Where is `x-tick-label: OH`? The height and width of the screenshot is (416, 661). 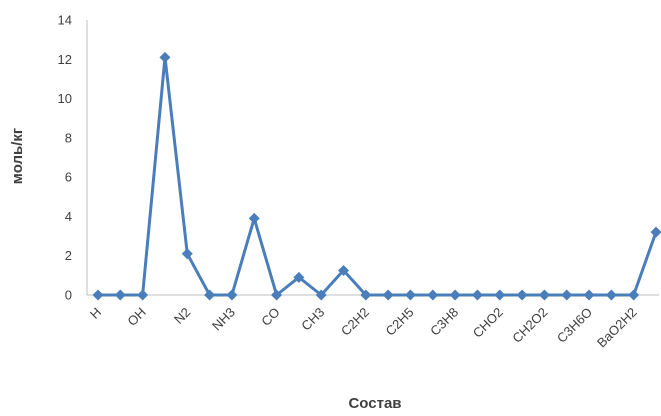 x-tick-label: OH is located at coordinates (136, 317).